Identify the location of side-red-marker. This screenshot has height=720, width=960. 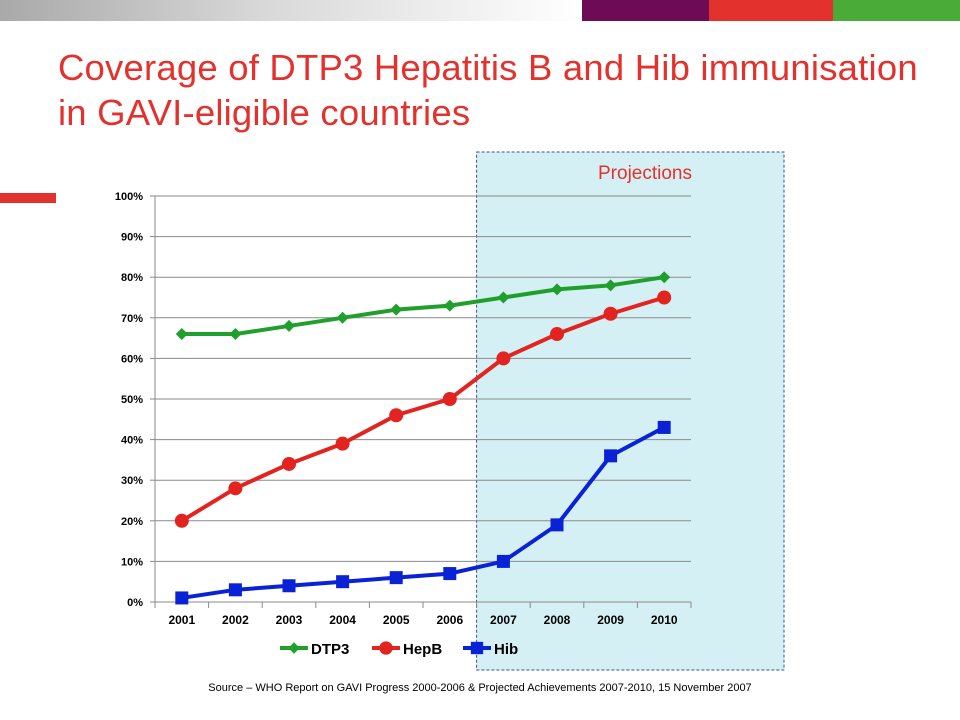
(28, 198).